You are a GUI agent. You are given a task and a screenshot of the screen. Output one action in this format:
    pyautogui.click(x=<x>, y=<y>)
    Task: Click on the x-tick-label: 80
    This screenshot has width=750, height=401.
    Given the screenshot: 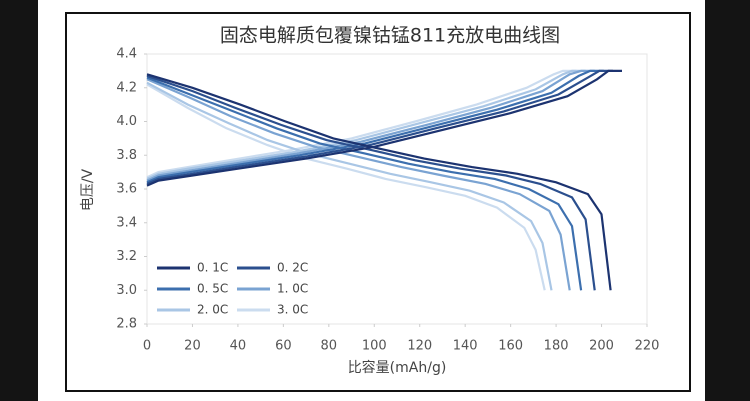 What is the action you would take?
    pyautogui.click(x=329, y=346)
    